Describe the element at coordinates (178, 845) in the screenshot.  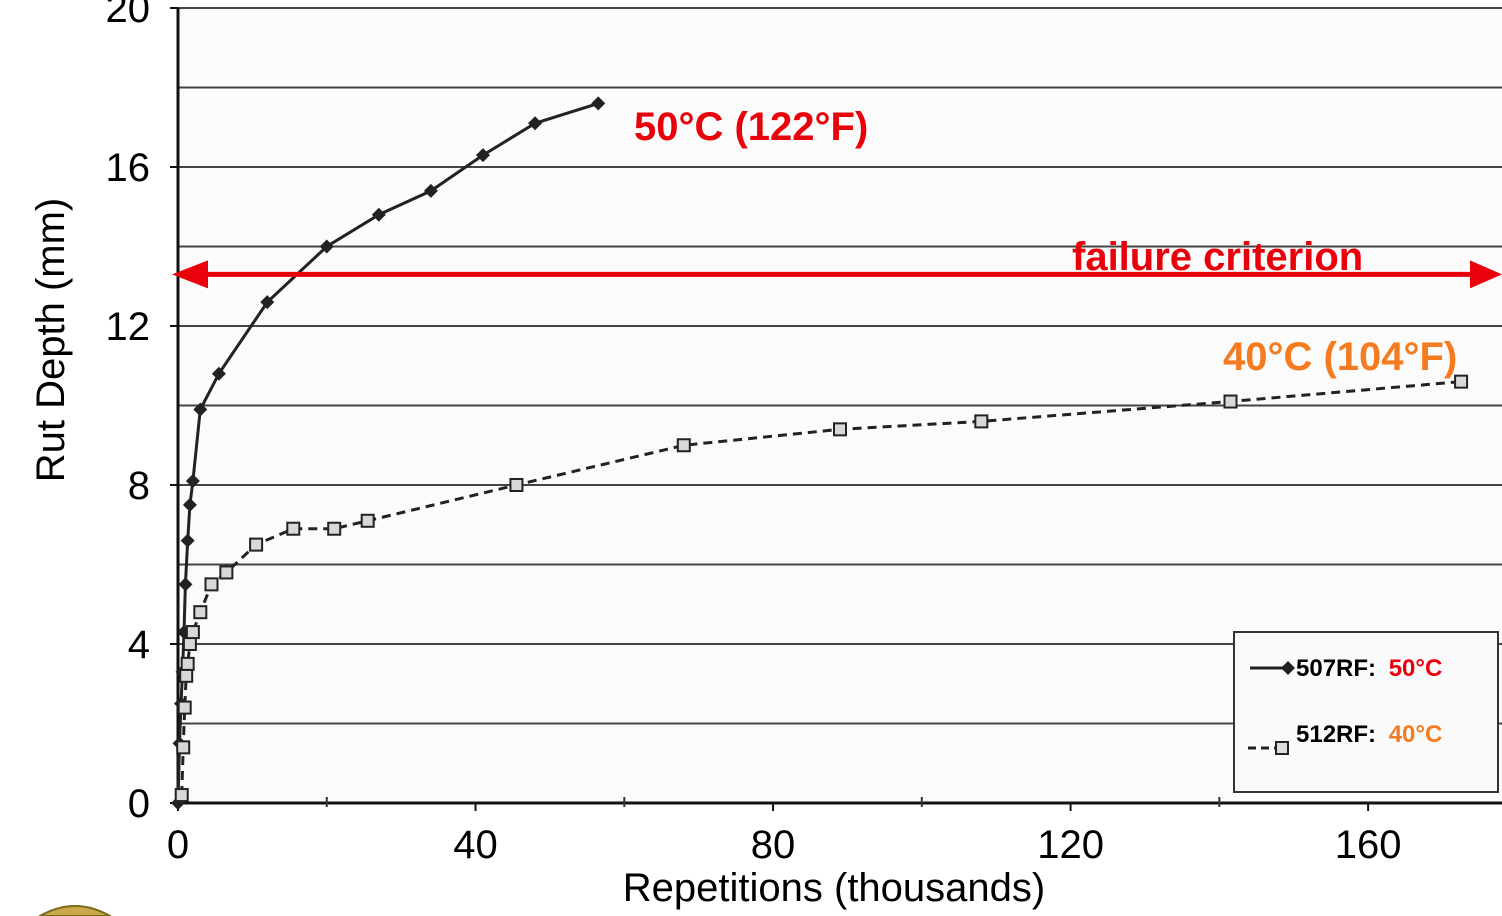
I see `x-tick-label-0: 0` at that location.